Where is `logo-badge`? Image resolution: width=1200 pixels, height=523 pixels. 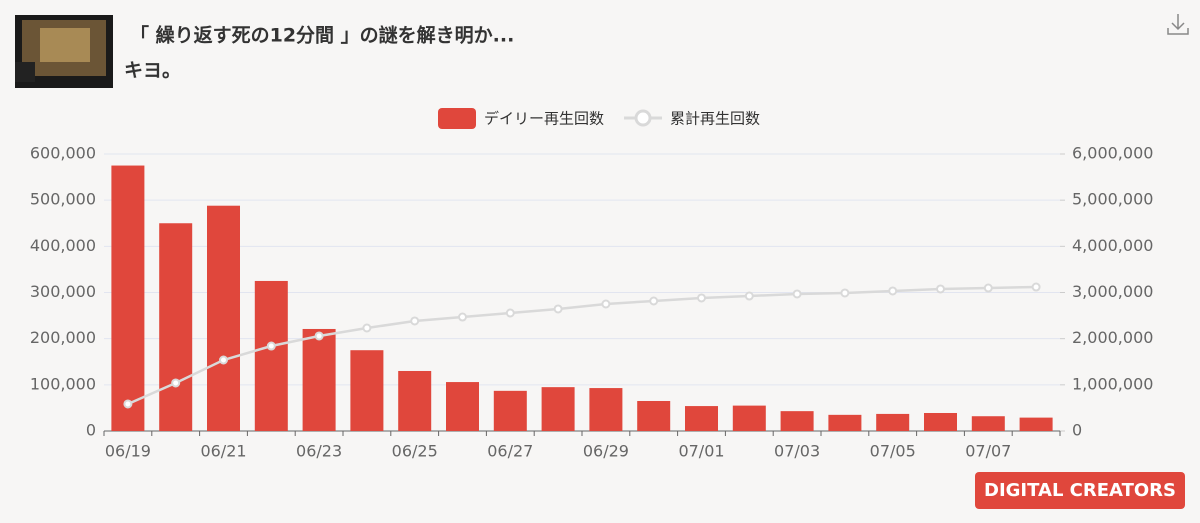
logo-badge is located at coordinates (1080, 490).